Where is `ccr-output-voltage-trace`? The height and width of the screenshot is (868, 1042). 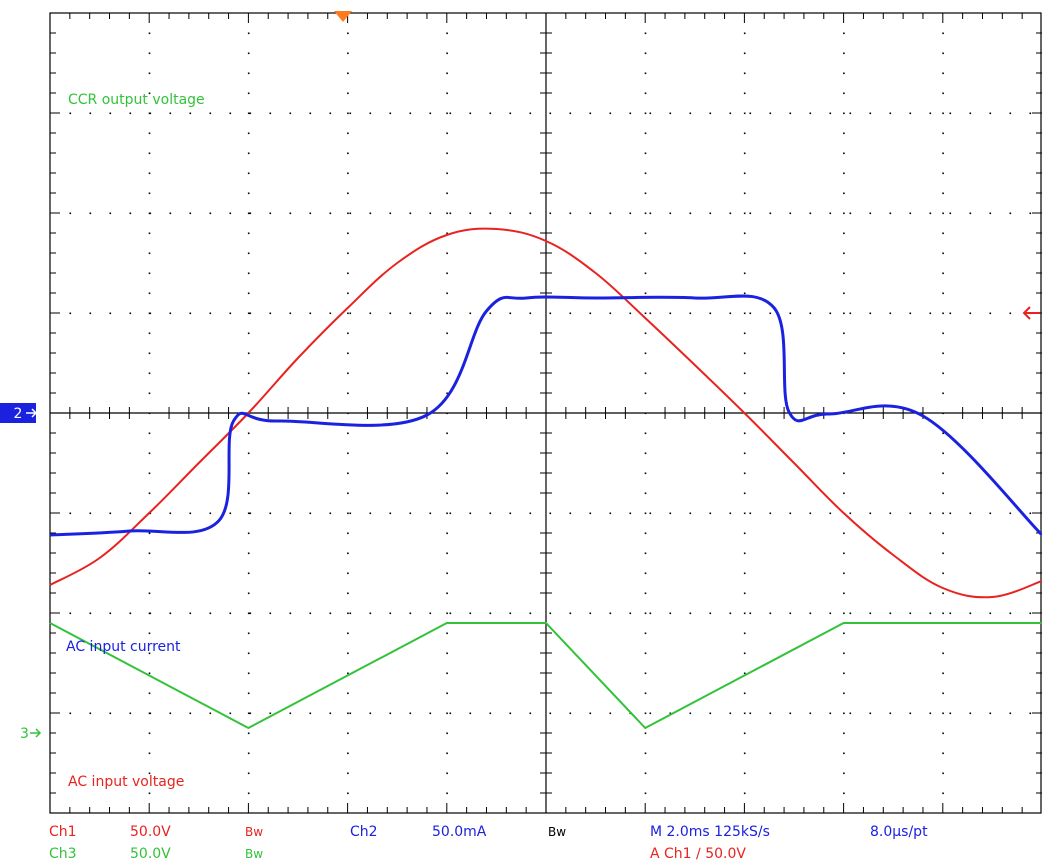 ccr-output-voltage-trace is located at coordinates (545, 675).